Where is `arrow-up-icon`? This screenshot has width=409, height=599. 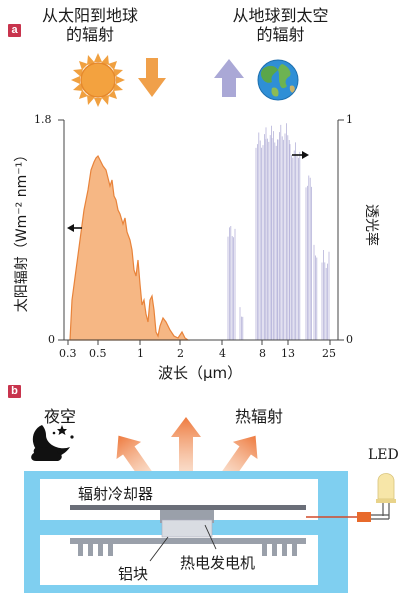 arrow-up-icon is located at coordinates (229, 78).